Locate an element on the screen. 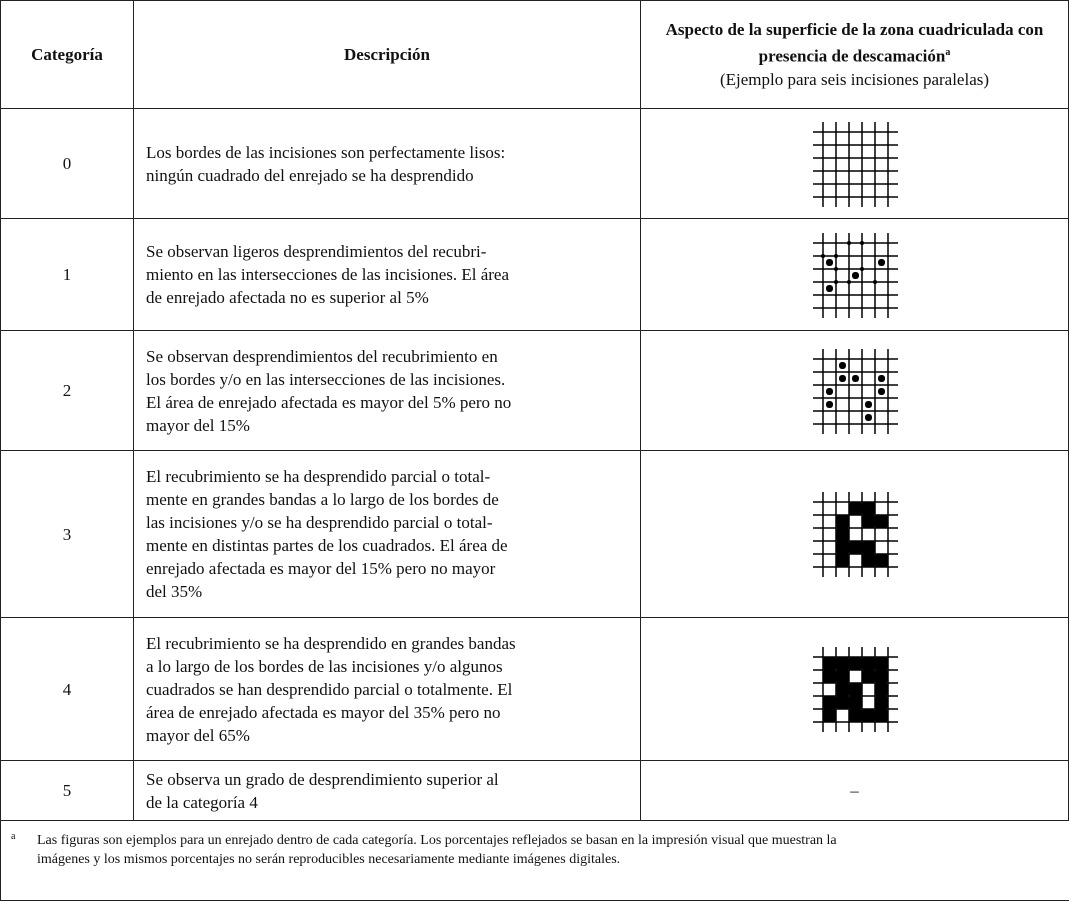 The height and width of the screenshot is (901, 1069). description-line: mayor del 15% is located at coordinates (198, 425).